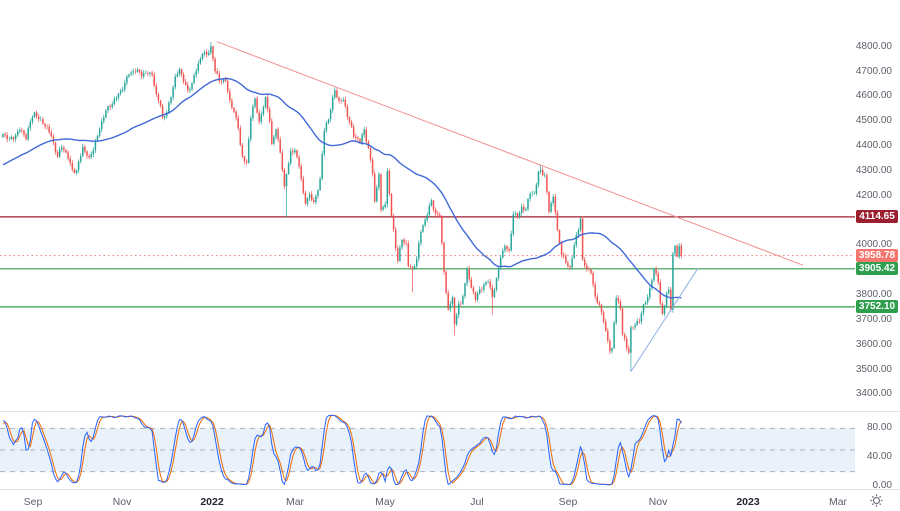 The height and width of the screenshot is (511, 900). What do you see at coordinates (879, 428) in the screenshot?
I see `oscillator-axis-tick: 80.00` at bounding box center [879, 428].